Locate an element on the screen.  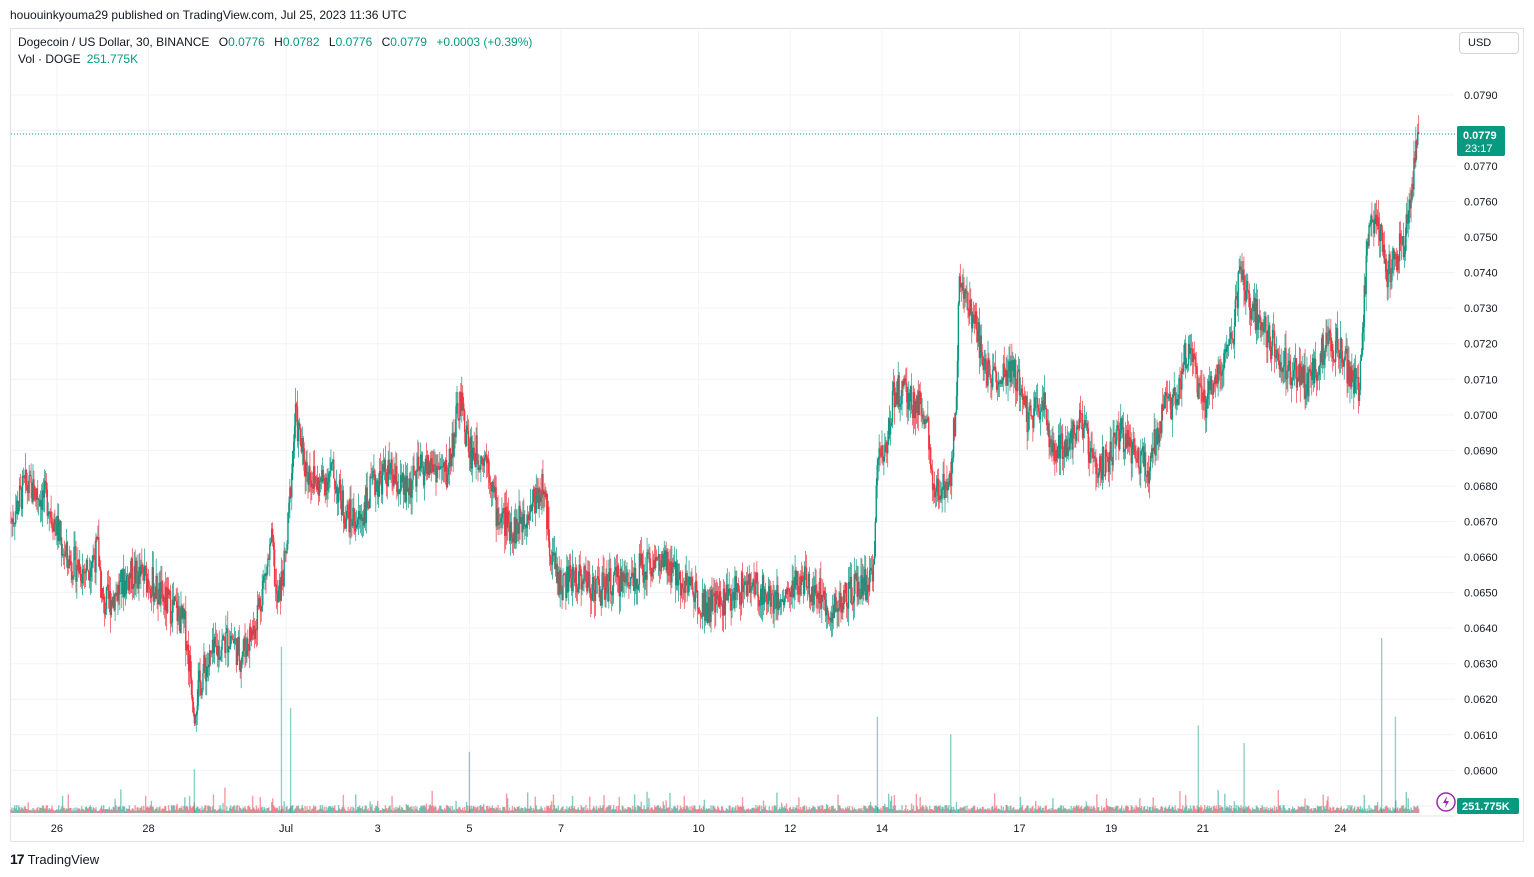
footer-brand: 17 TradingView is located at coordinates (54, 859).